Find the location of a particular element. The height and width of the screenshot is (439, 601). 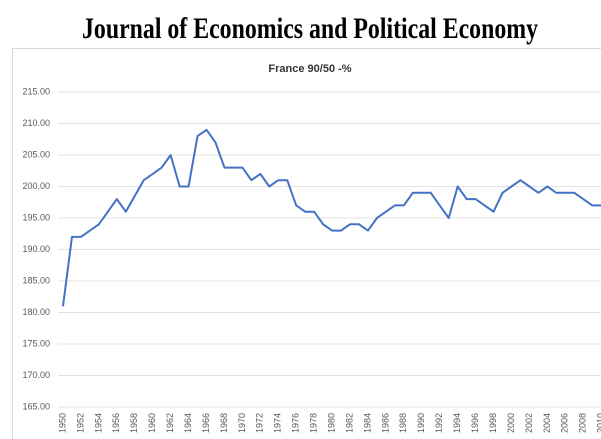

y-tick-label: 215.00 is located at coordinates (36, 91).